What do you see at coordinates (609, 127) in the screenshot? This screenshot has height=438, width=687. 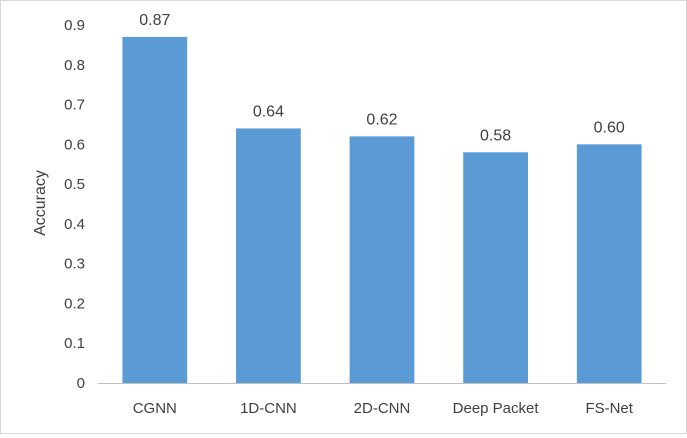 I see `data-label: 0.60` at bounding box center [609, 127].